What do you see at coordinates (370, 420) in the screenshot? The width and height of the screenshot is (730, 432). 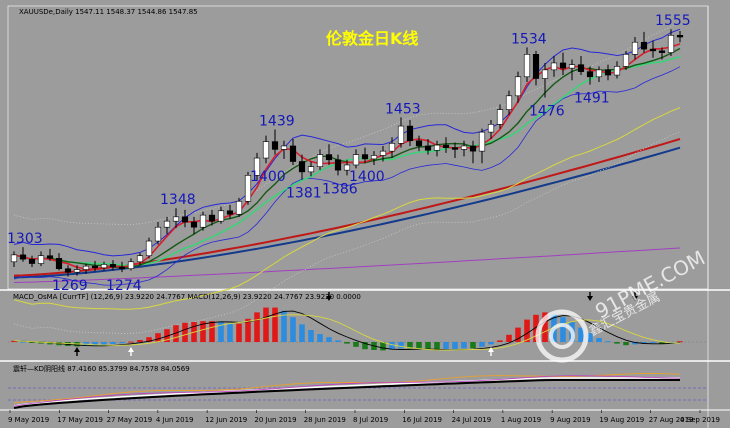 I see `x-tick-label: 8 Jul 2019` at bounding box center [370, 420].